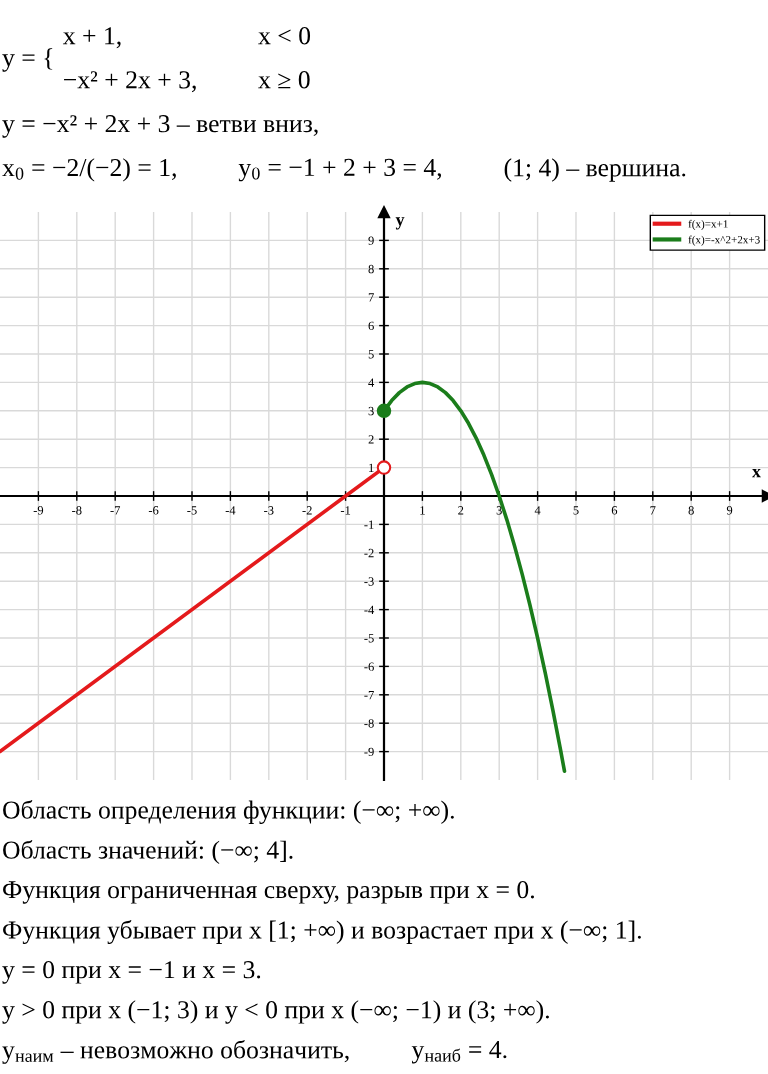 This screenshot has height=1074, width=768. Describe the element at coordinates (371, 240) in the screenshot. I see `y-tick-label: 9` at that location.